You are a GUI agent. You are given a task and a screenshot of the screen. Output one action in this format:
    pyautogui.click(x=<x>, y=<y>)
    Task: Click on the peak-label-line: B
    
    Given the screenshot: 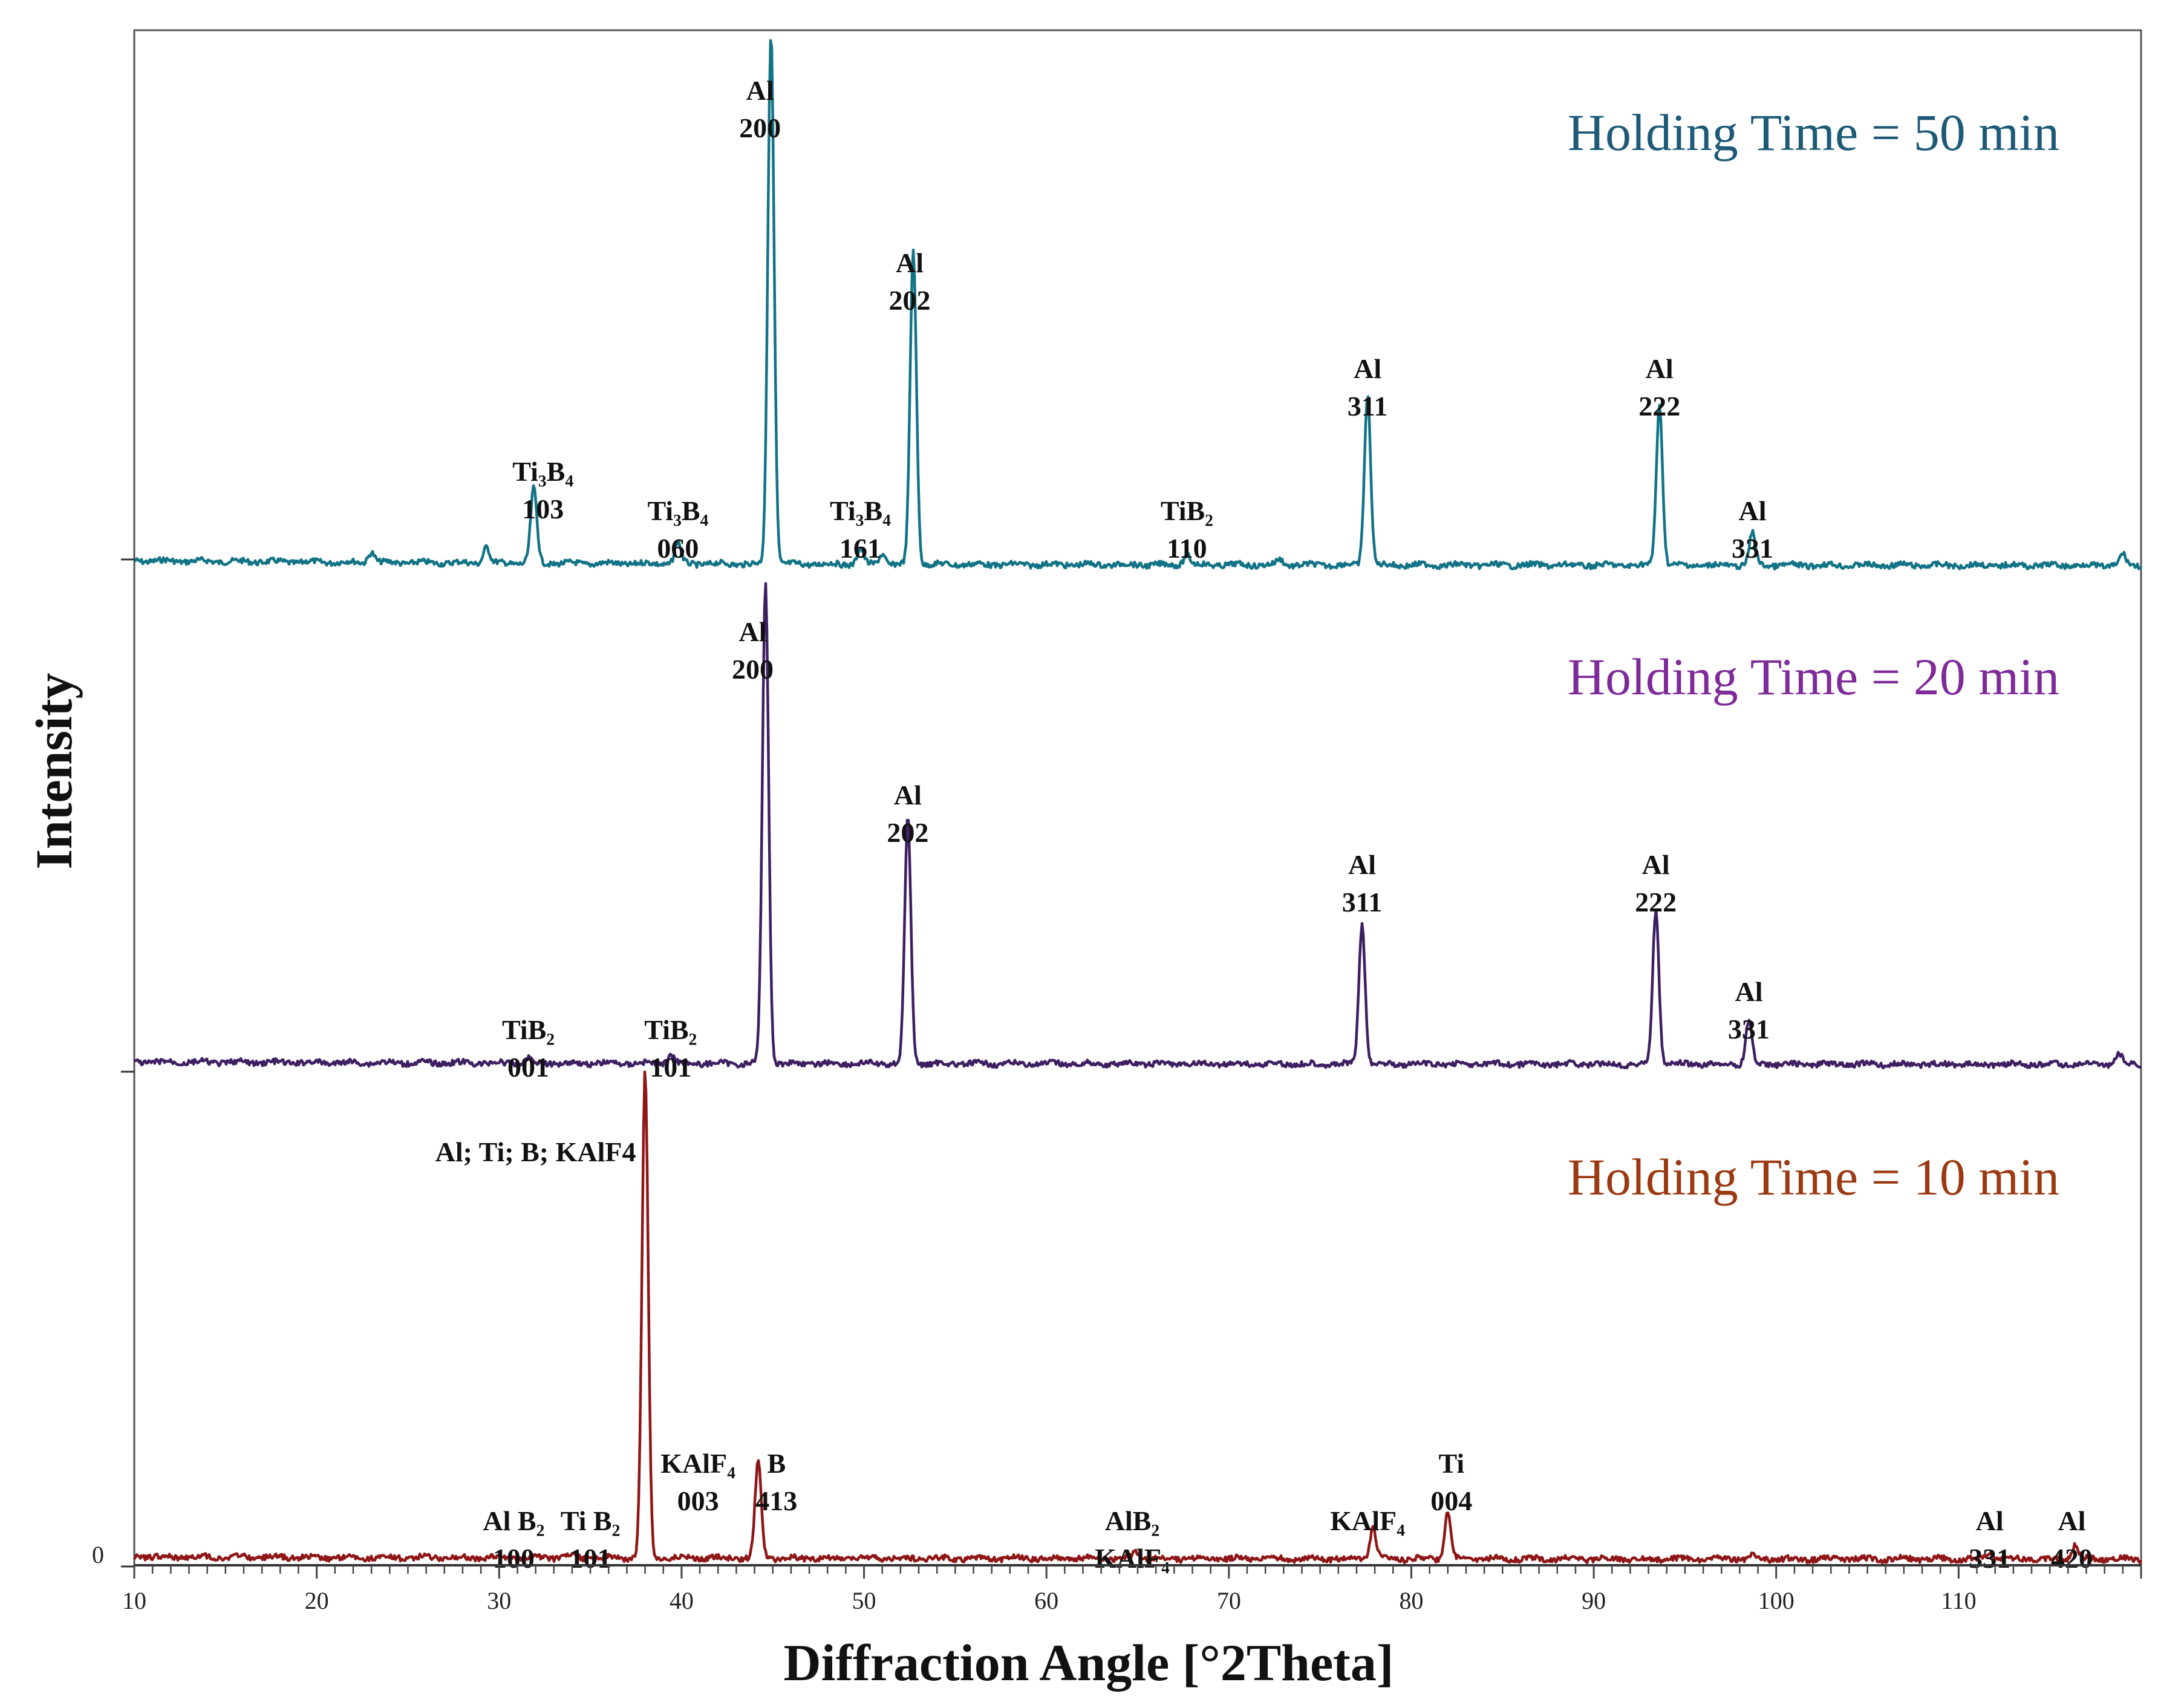 What is the action you would take?
    pyautogui.click(x=777, y=1463)
    